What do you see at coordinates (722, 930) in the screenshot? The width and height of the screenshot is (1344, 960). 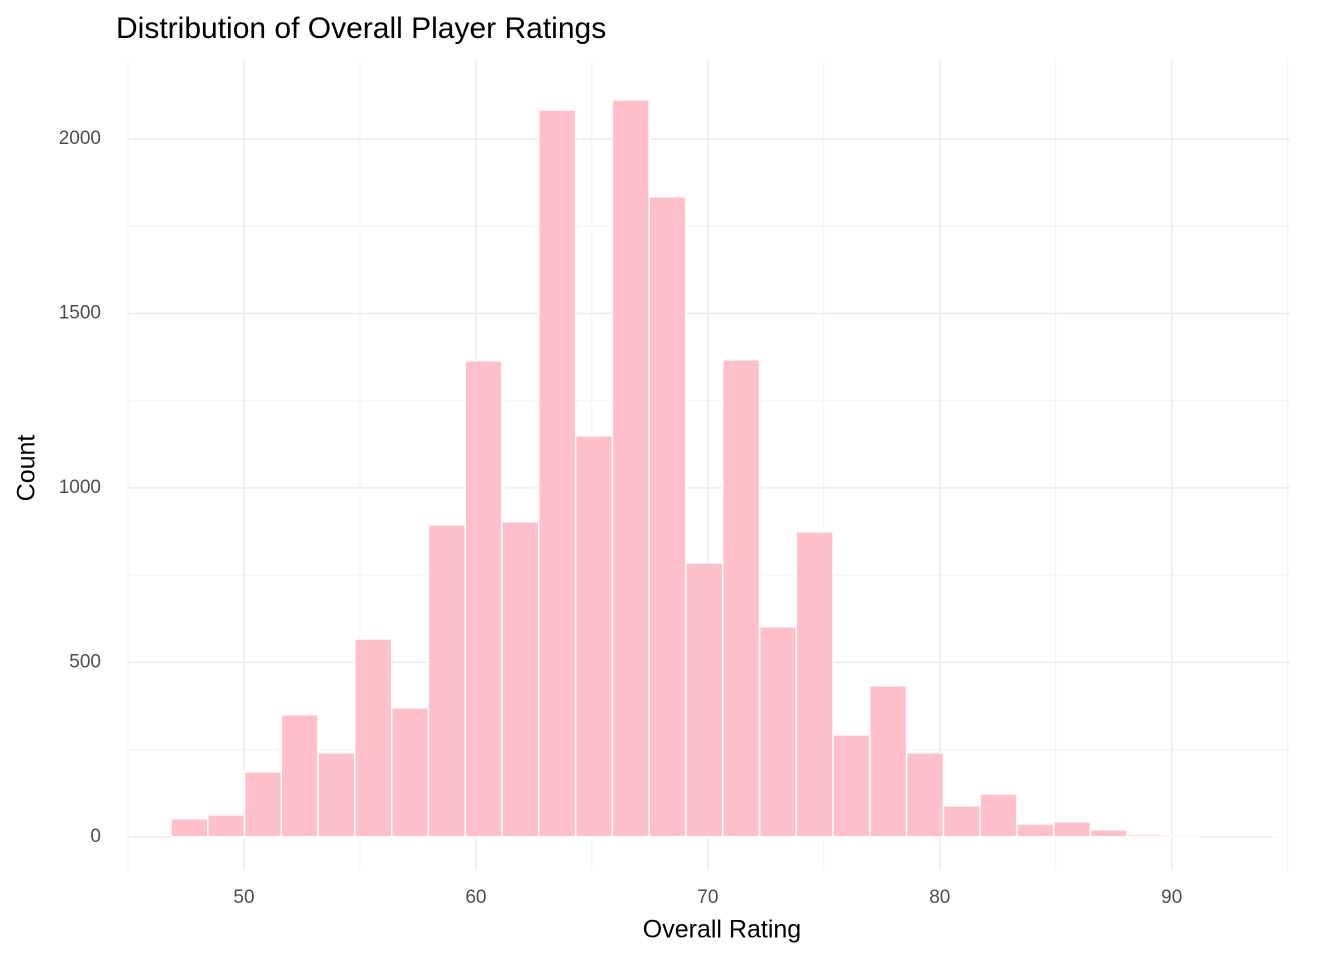 I see `x-axis-label: Overall Rating` at bounding box center [722, 930].